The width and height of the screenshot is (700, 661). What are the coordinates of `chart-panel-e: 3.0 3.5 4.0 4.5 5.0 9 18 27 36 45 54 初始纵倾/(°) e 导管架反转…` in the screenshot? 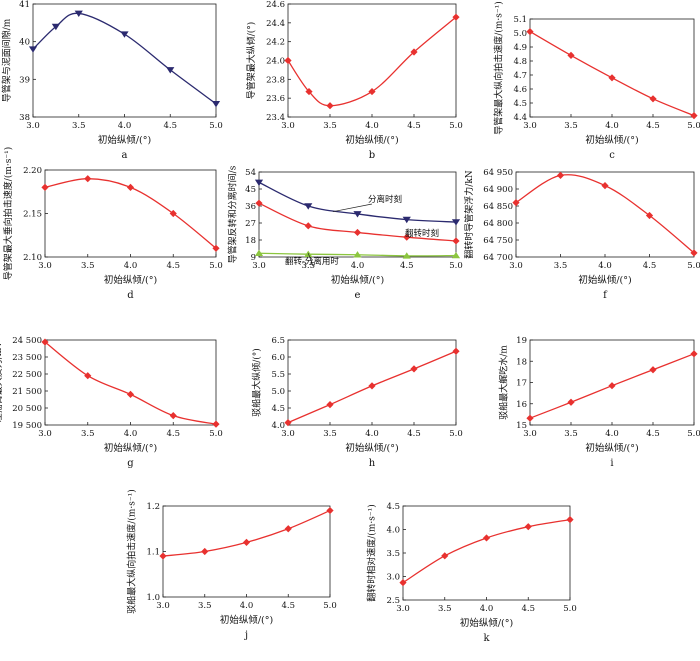 It's located at (345, 233).